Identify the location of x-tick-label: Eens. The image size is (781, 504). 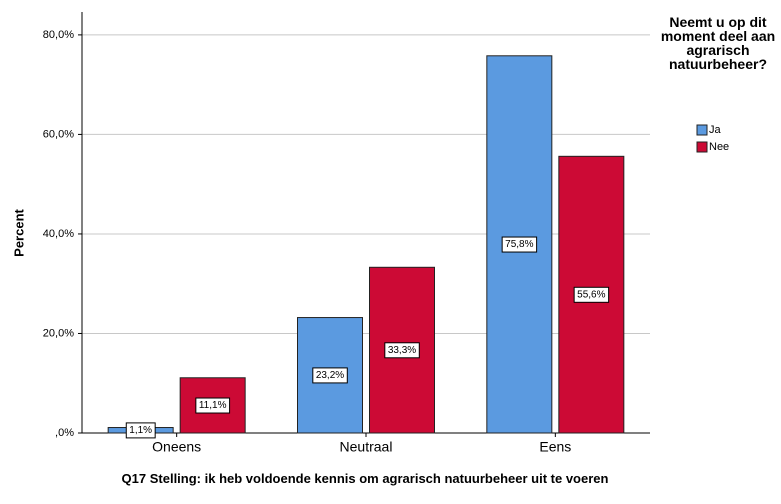
(555, 447).